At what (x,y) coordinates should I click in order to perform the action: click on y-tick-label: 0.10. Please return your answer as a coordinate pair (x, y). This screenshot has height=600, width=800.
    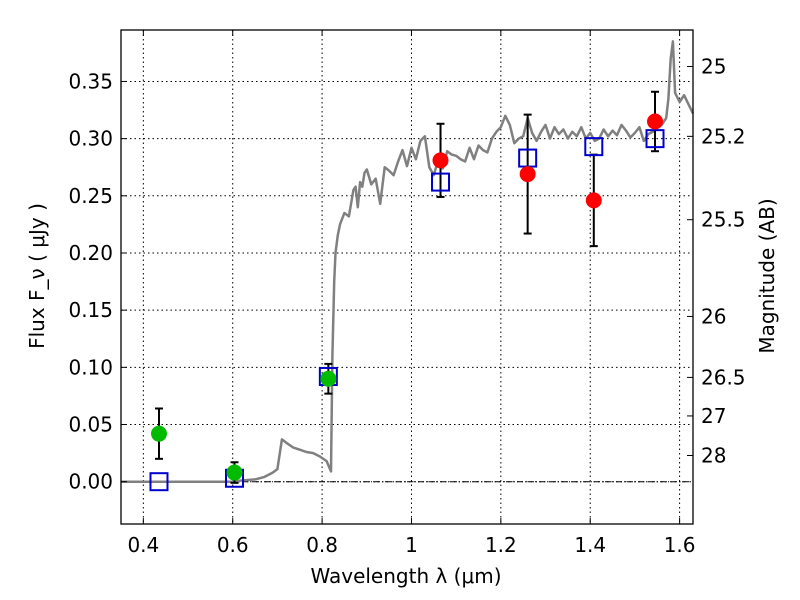
    Looking at the image, I should click on (90, 367).